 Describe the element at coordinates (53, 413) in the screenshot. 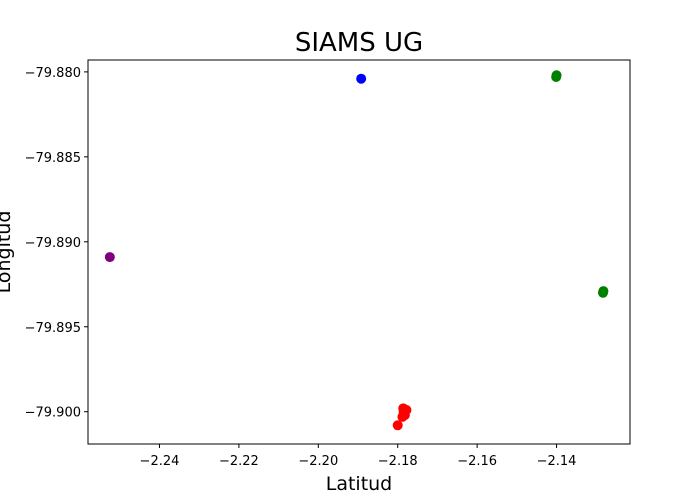

I see `y-tick-label: −79.900` at that location.